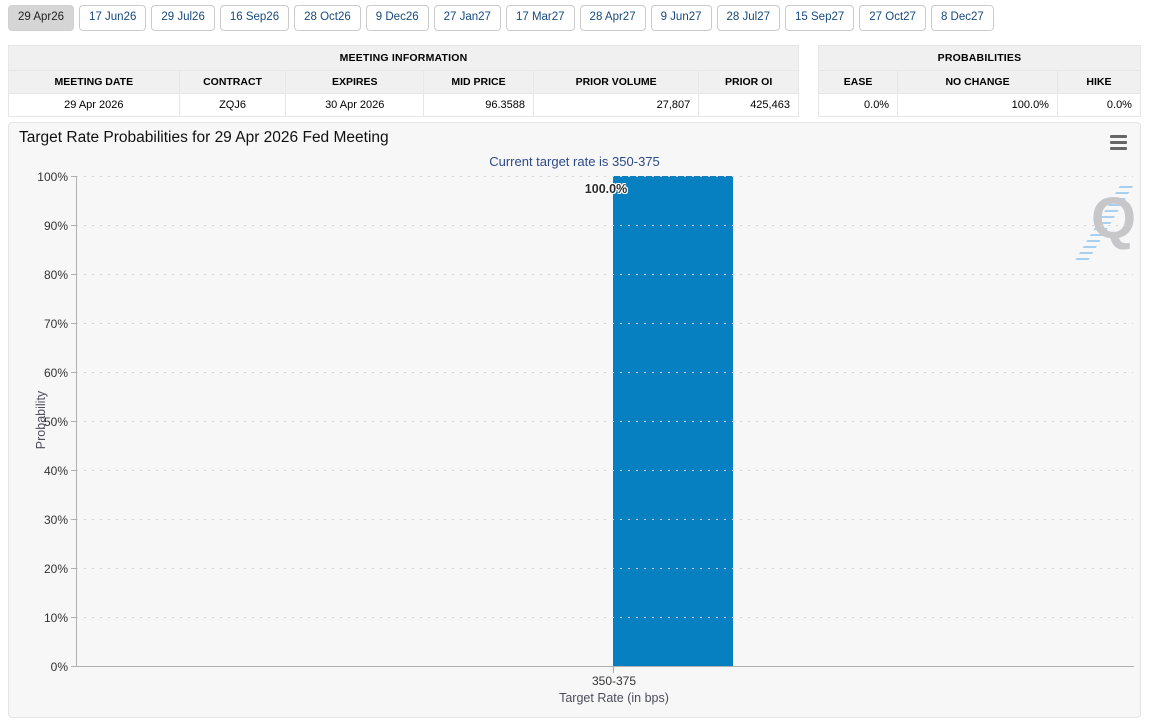 This screenshot has width=1149, height=722. I want to click on cell-value: 100.0%, so click(978, 105).